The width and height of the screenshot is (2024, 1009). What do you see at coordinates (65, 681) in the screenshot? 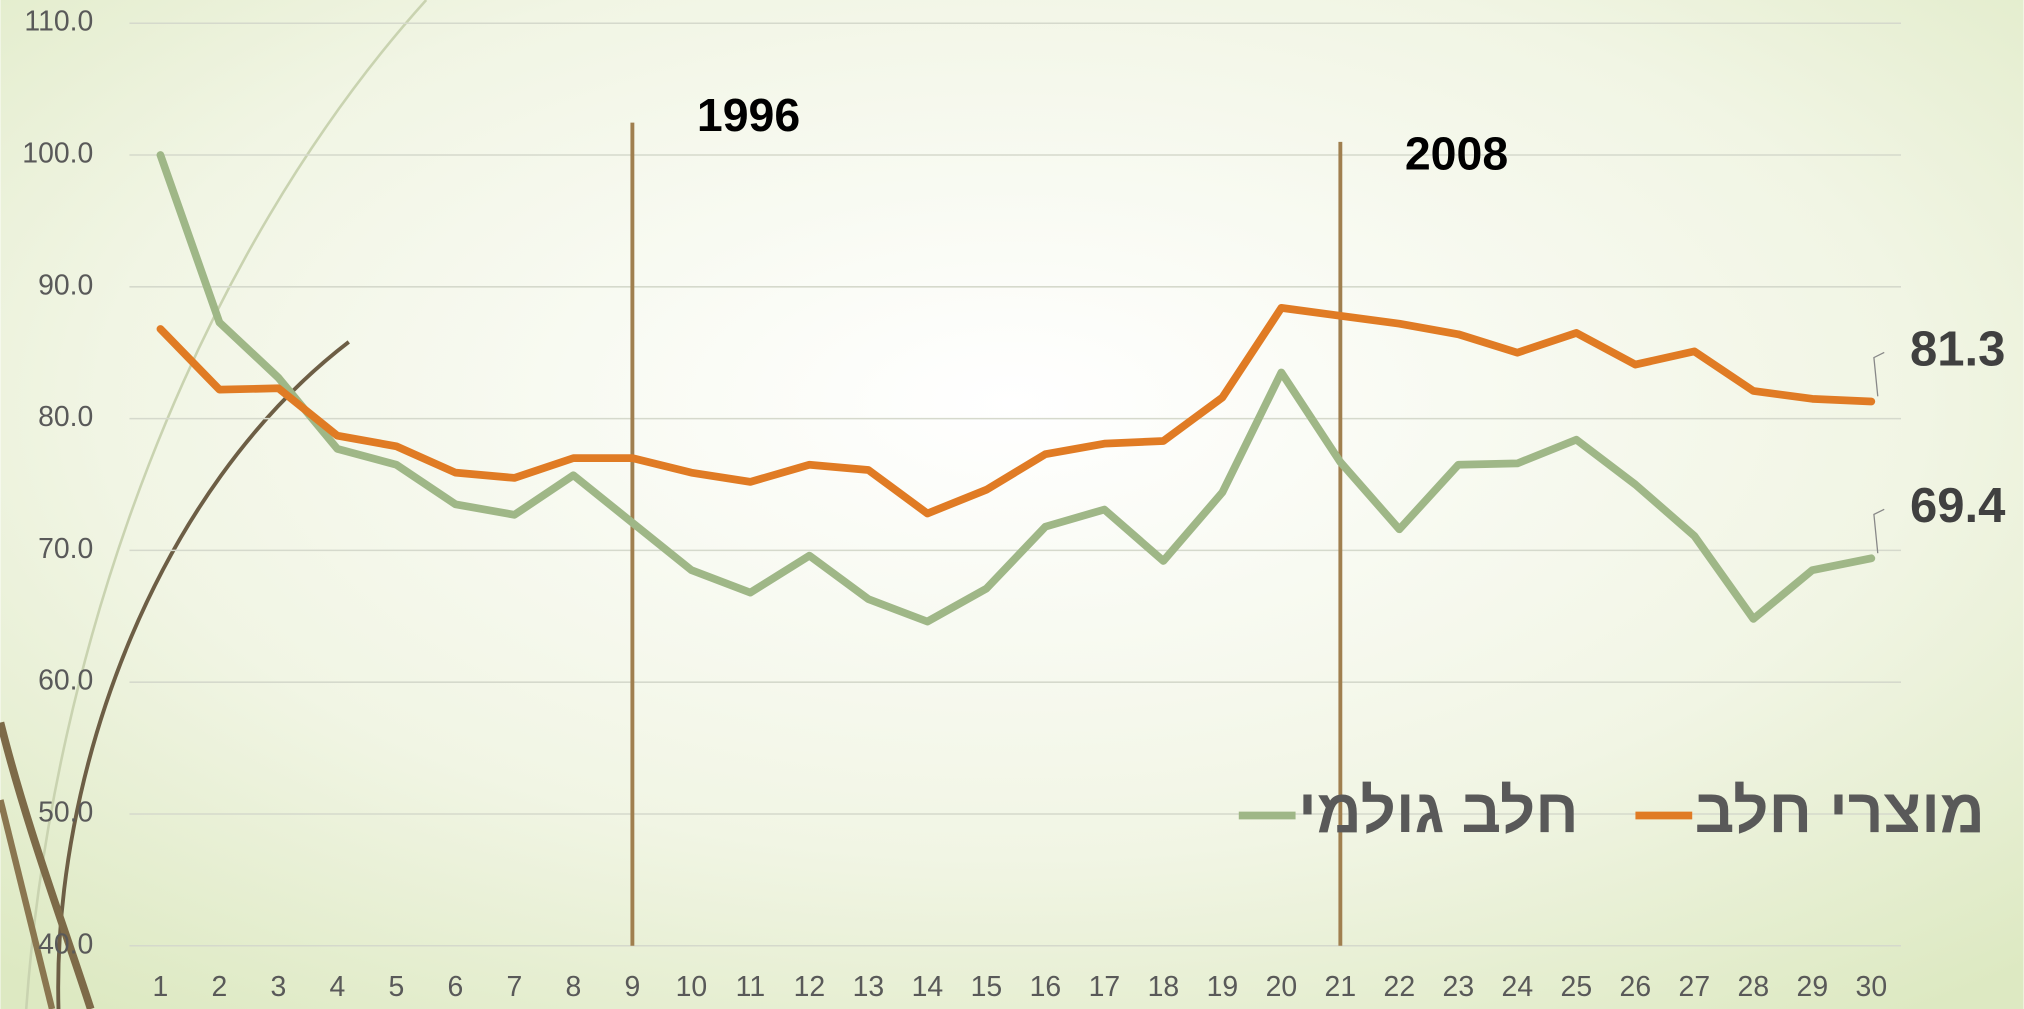
I see `y-tick-label: 60.0` at bounding box center [65, 681].